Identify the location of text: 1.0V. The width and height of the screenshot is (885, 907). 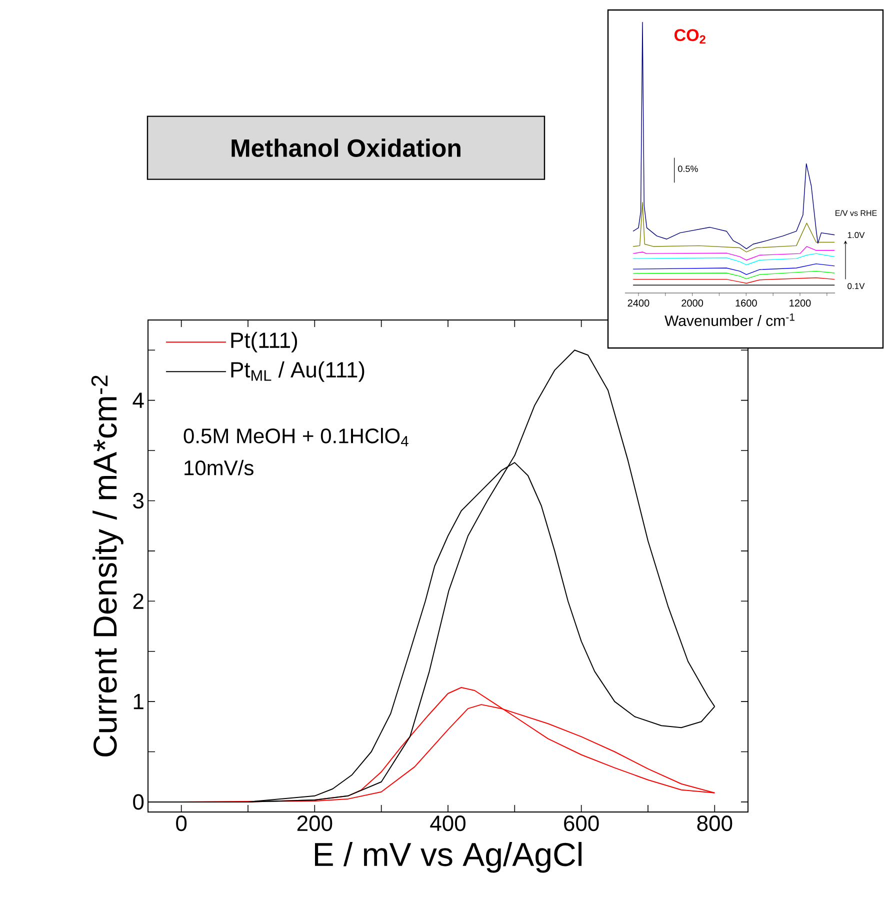
(856, 235).